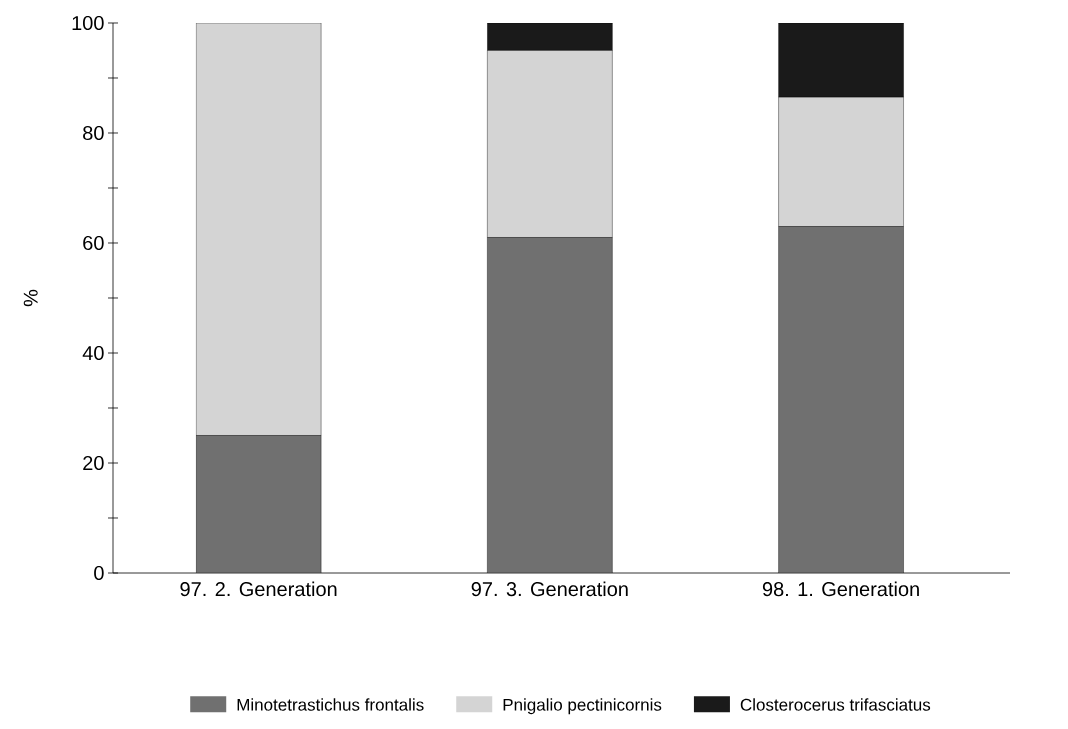 The image size is (1068, 729). Describe the element at coordinates (93, 463) in the screenshot. I see `y-tick-label: 20` at that location.